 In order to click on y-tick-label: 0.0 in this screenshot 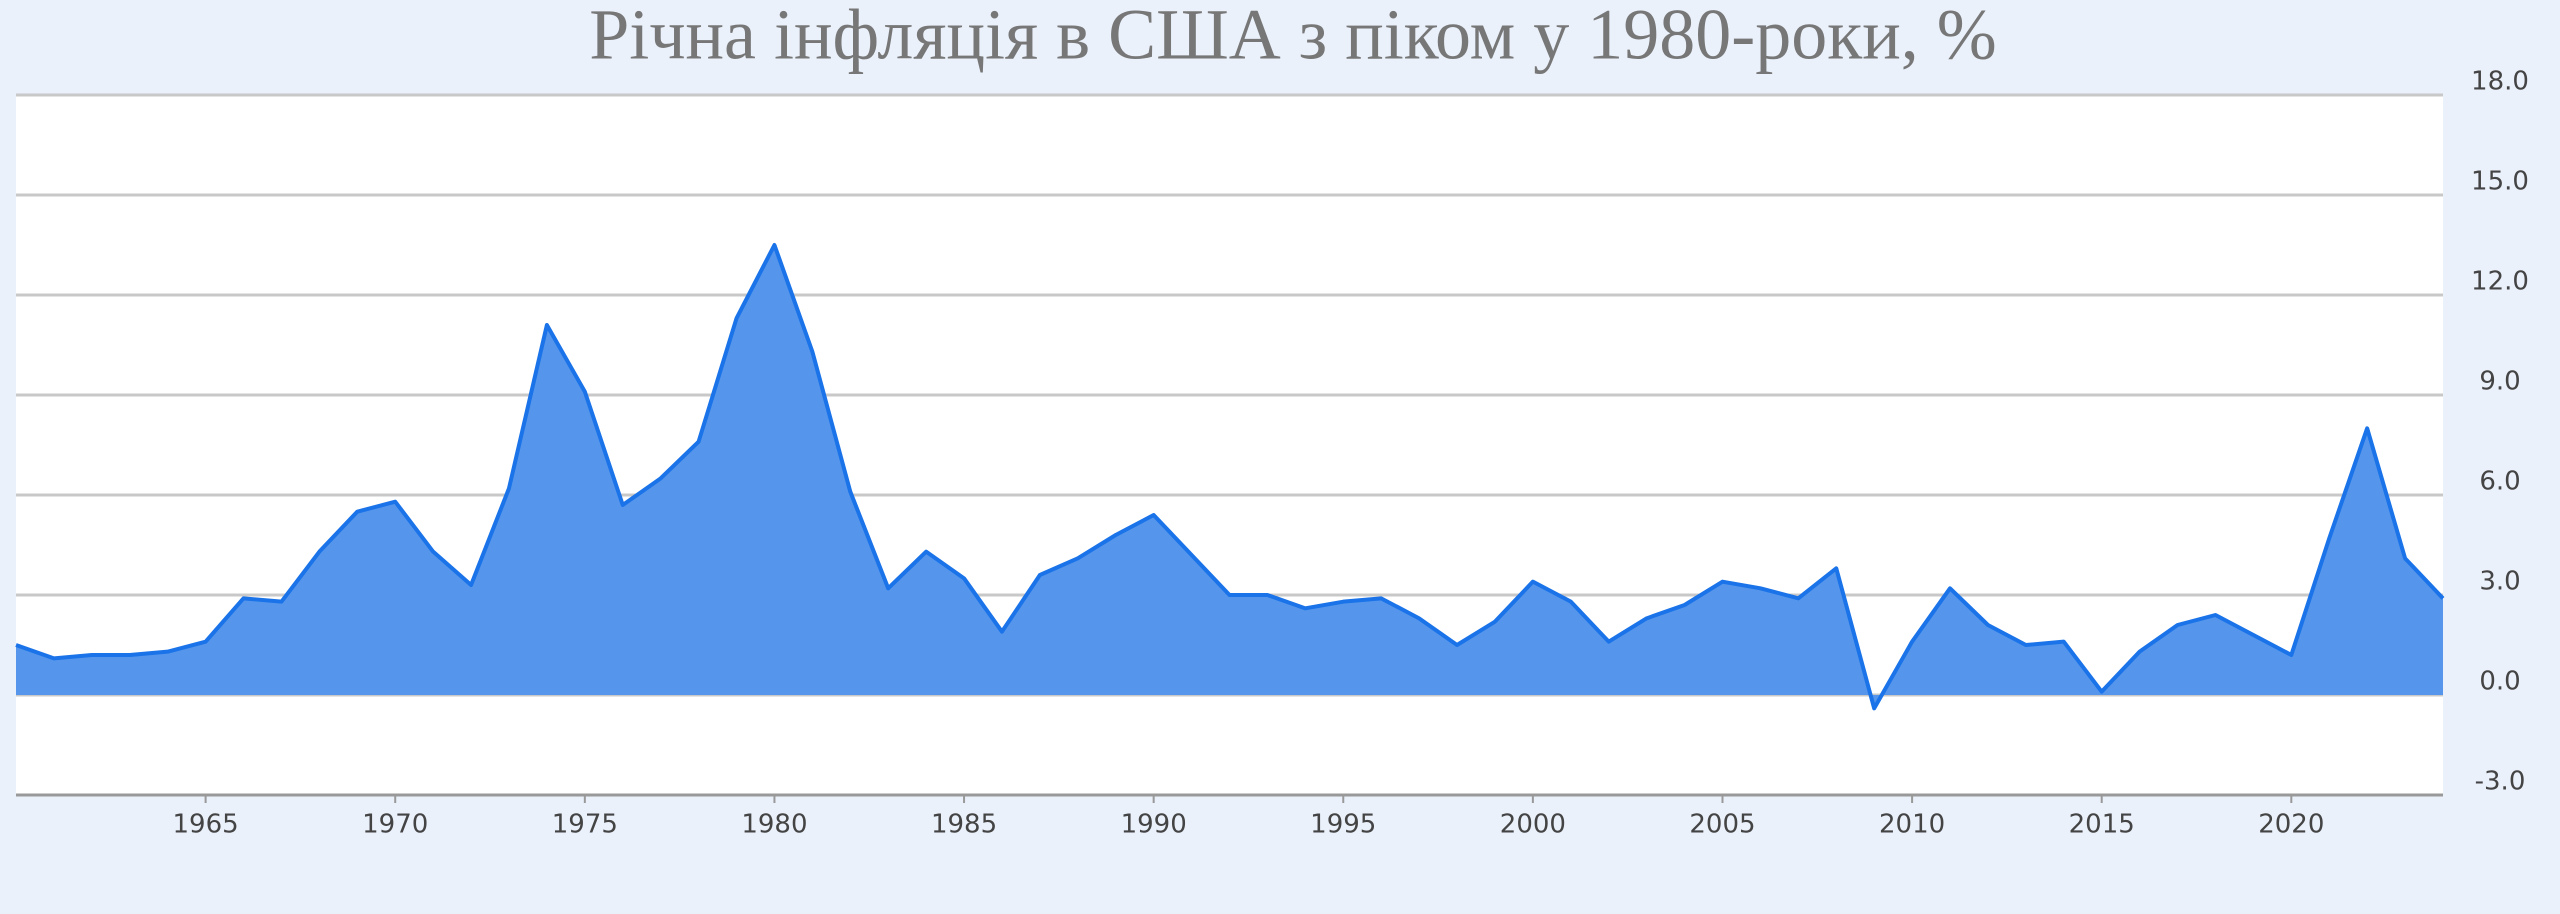, I will do `click(2499, 682)`.